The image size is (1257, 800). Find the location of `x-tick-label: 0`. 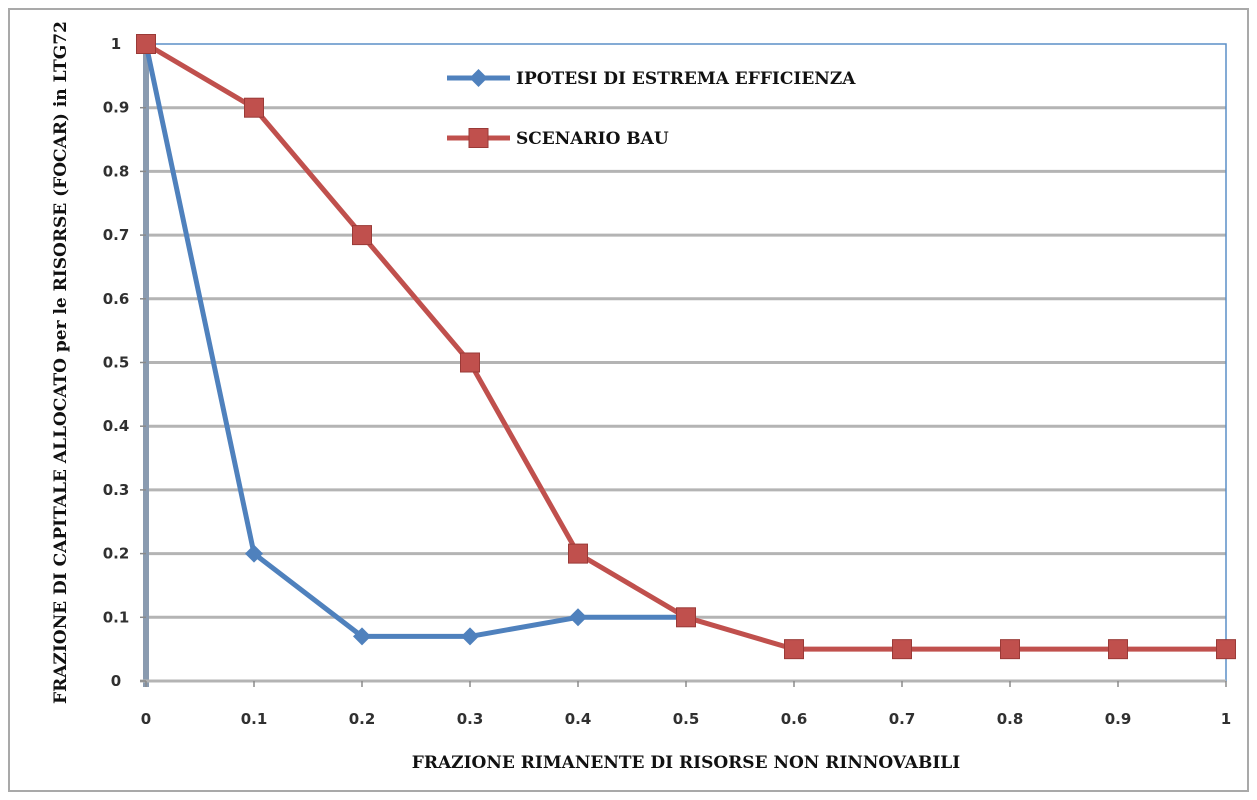

x-tick-label: 0 is located at coordinates (146, 719).